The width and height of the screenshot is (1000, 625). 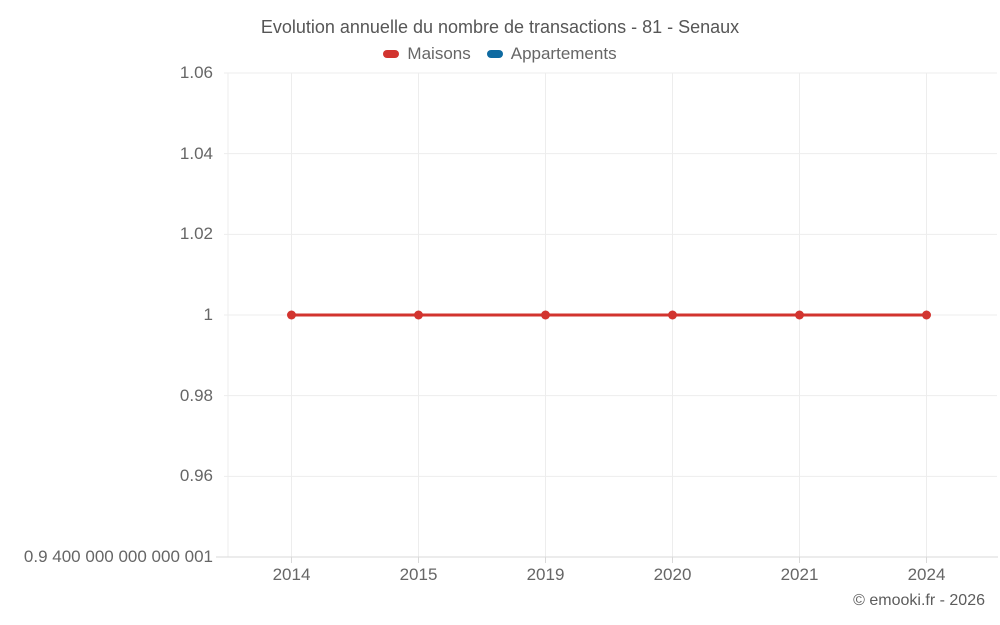 What do you see at coordinates (439, 53) in the screenshot?
I see `legend-label-maisons: Maisons` at bounding box center [439, 53].